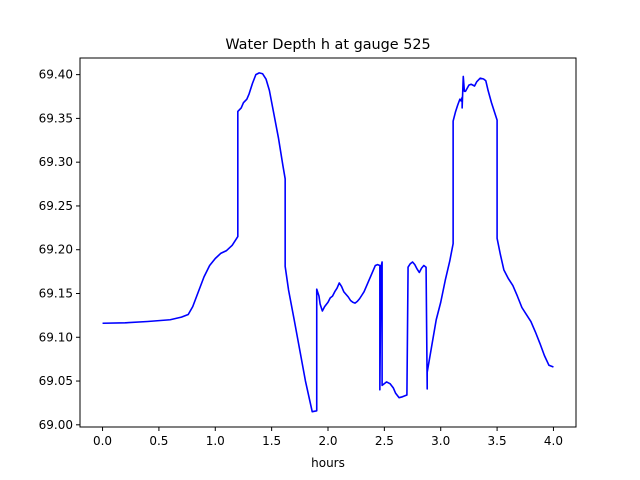 This screenshot has width=640, height=480. I want to click on y-tick-label: 69.30, so click(56, 162).